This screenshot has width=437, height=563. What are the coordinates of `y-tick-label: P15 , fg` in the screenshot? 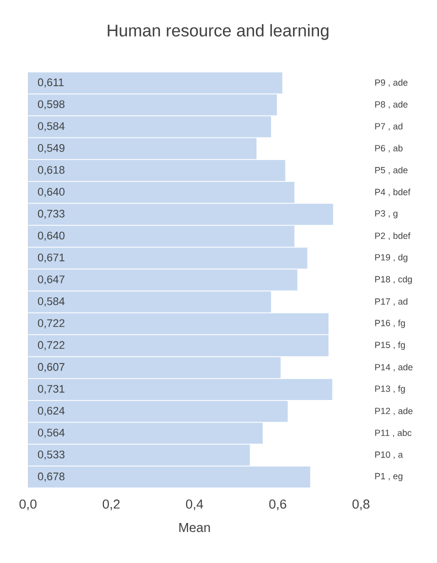 It's located at (390, 346).